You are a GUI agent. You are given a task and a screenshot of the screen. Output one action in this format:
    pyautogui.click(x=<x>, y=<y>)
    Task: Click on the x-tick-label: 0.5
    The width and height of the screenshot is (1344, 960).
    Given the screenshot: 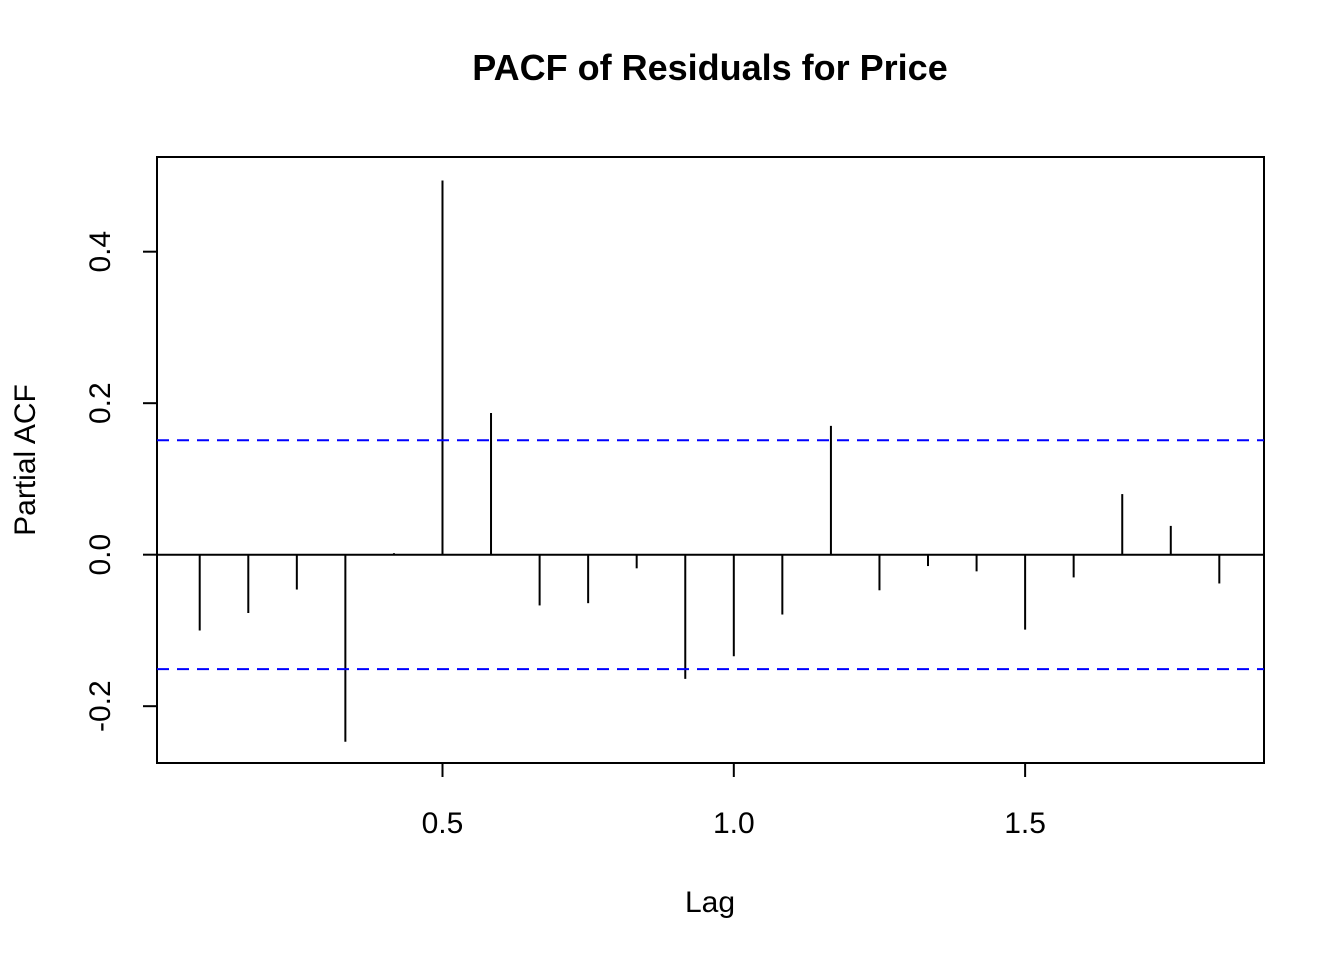 What is the action you would take?
    pyautogui.click(x=443, y=823)
    